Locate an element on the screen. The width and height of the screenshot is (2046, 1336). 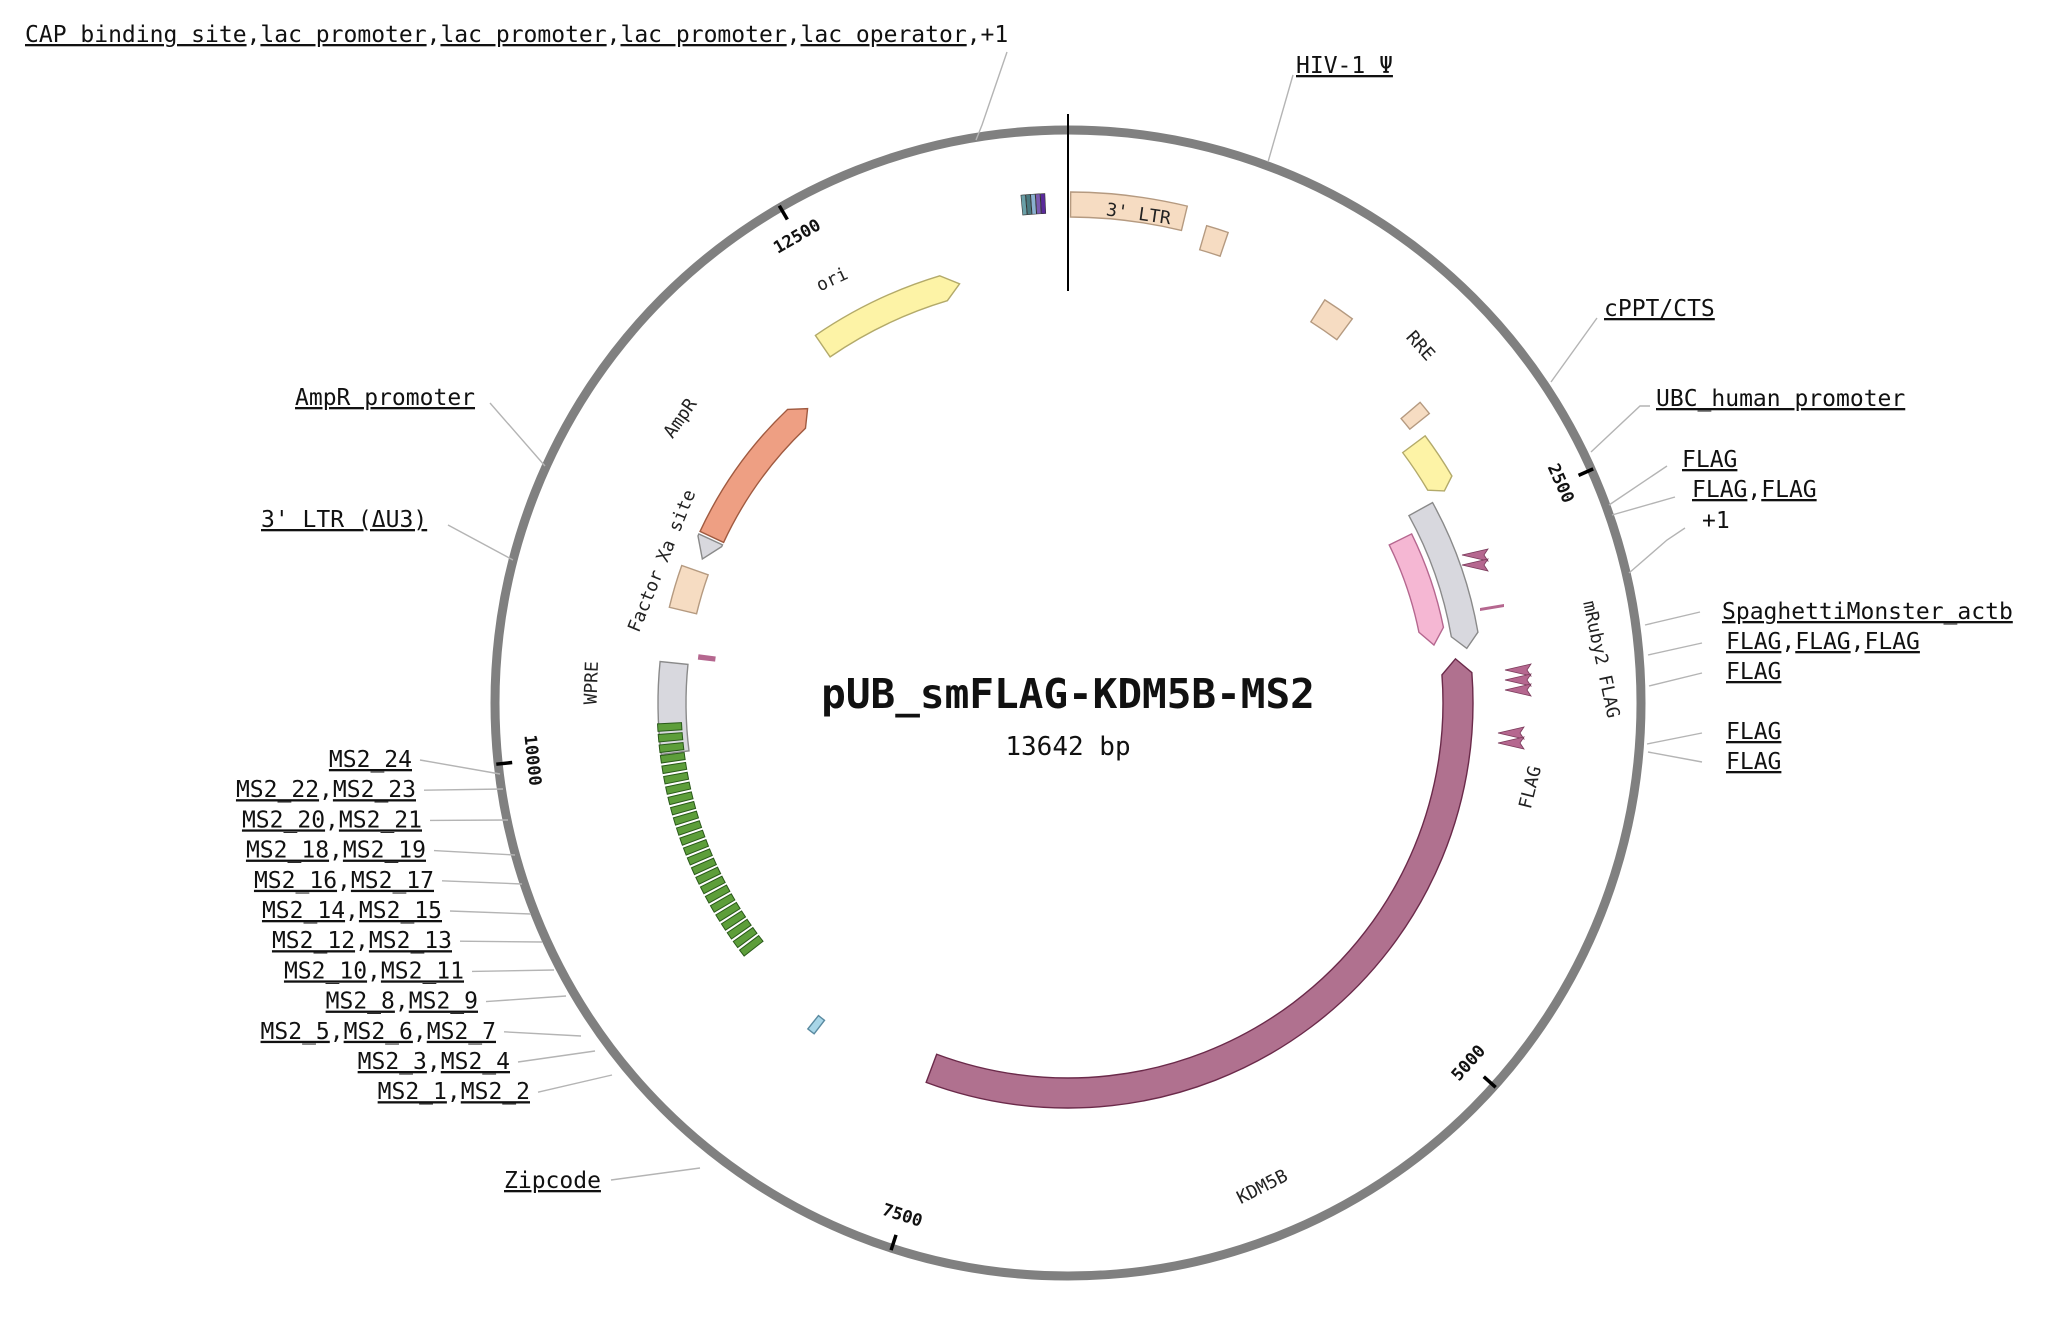
flag-tag-array is located at coordinates (1496, 649).